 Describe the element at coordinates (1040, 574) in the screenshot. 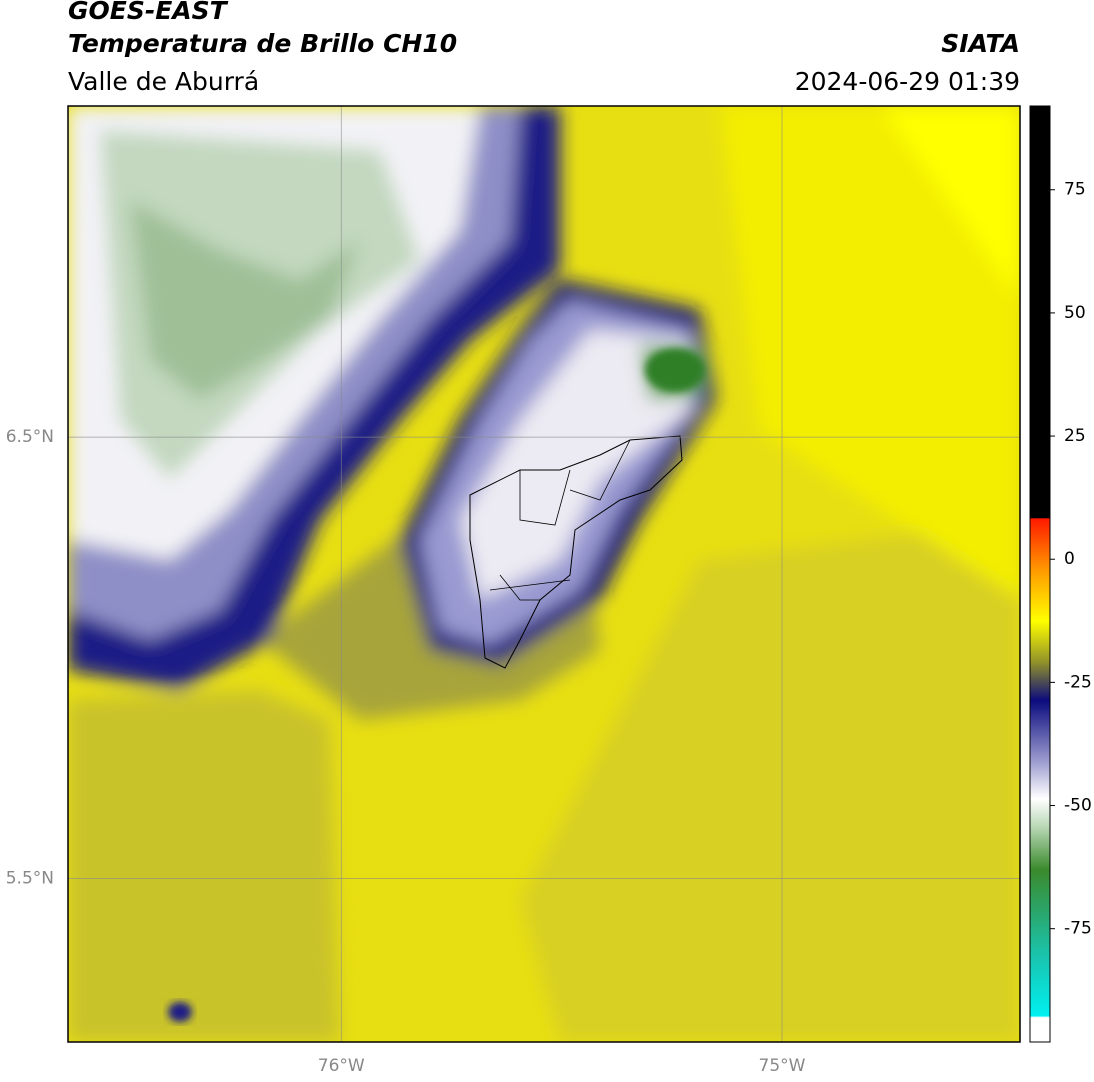

I see `colorbar` at that location.